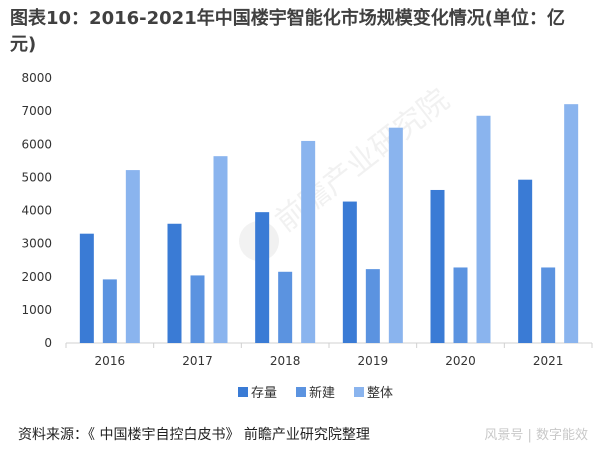 The image size is (600, 449). Describe the element at coordinates (460, 305) in the screenshot. I see `bar-新建-2020` at that location.